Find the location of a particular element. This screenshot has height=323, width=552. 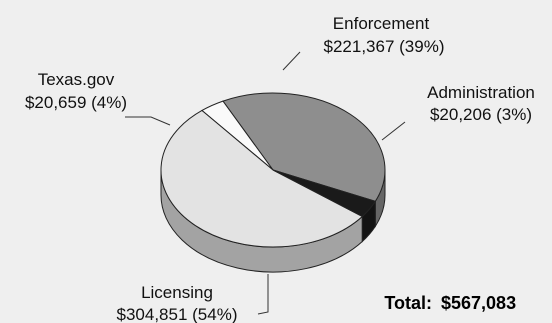

leader-line-licensing is located at coordinates (263, 294).